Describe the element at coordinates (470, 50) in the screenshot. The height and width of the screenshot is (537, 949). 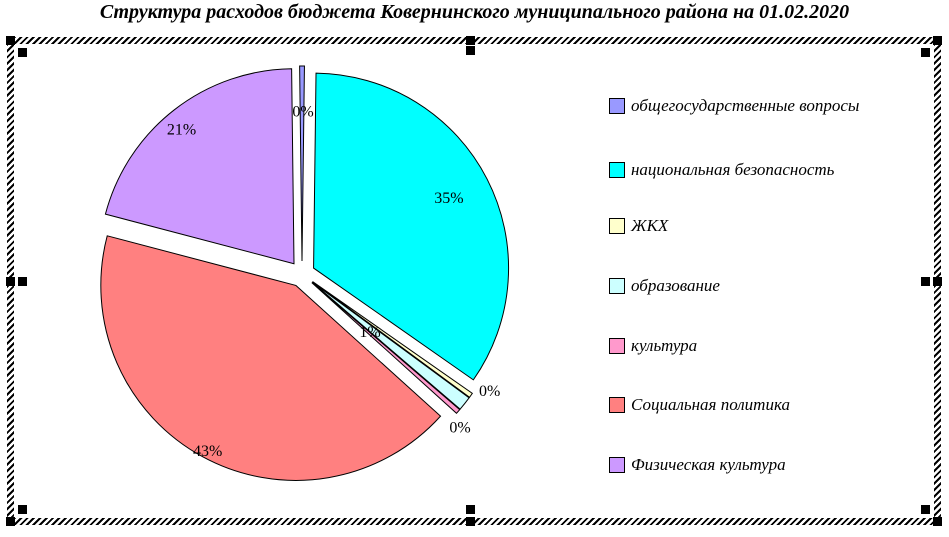
I see `resize-handle-inner-top-middle` at that location.